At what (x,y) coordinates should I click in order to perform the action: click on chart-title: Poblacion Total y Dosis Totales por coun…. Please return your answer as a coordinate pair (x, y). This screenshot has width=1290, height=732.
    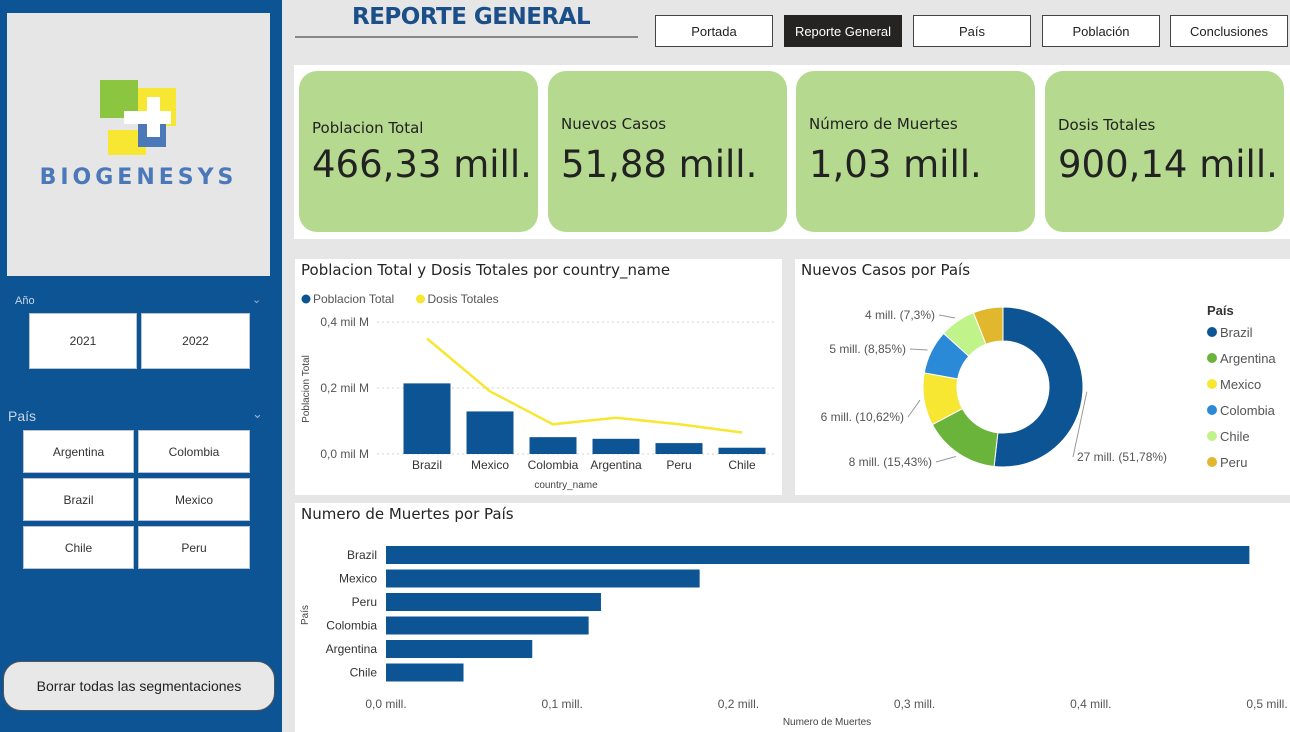
    Looking at the image, I should click on (486, 270).